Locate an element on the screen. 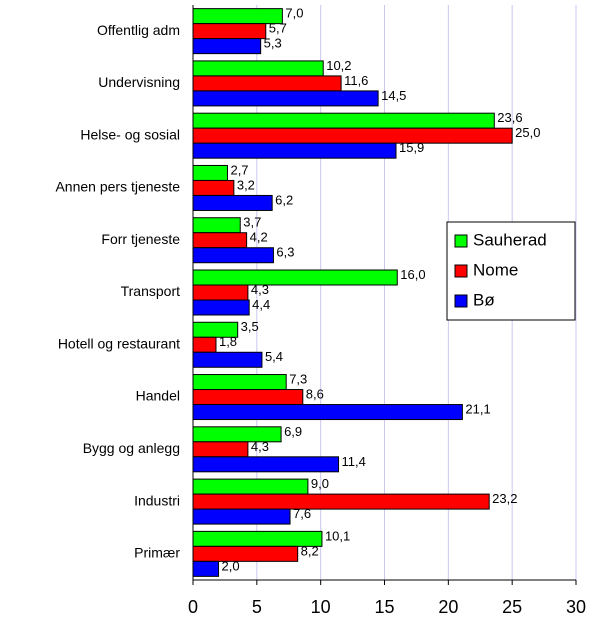  y-tick-label: Annen pers tjeneste is located at coordinates (117, 187).